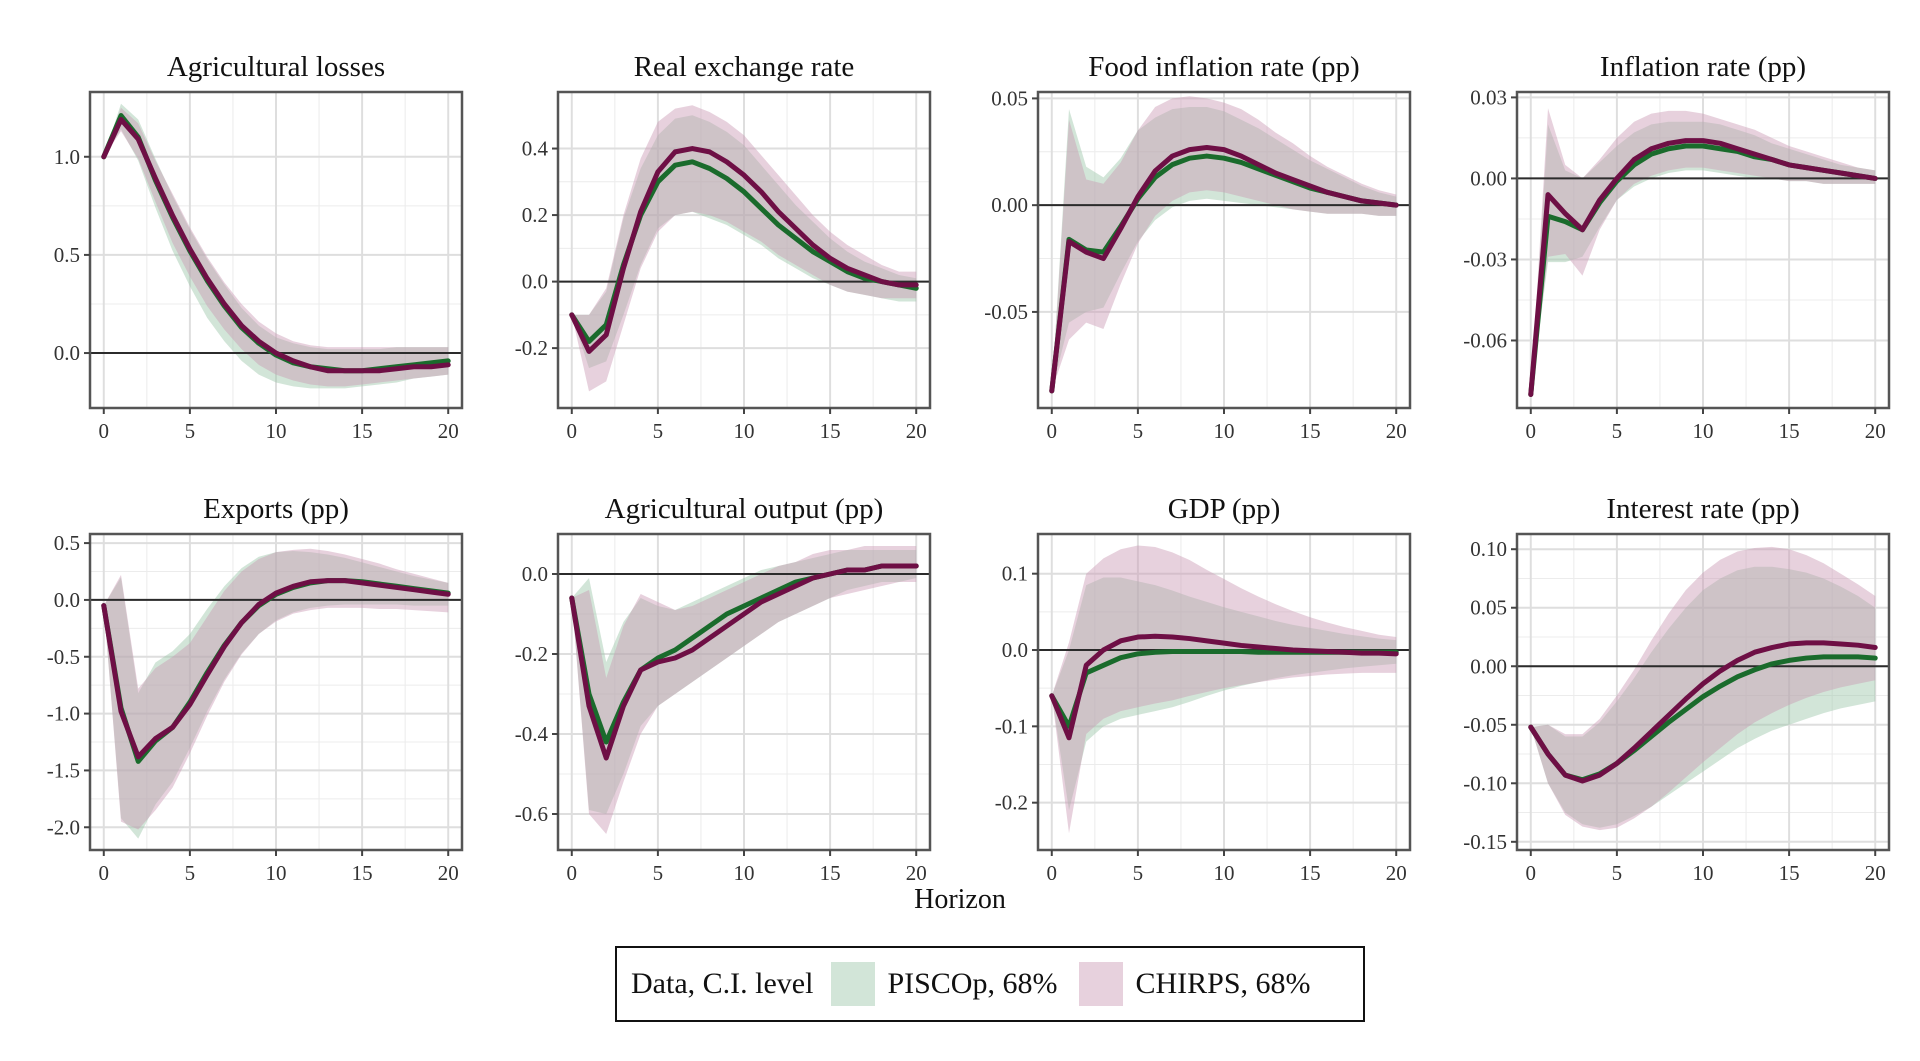  What do you see at coordinates (276, 509) in the screenshot?
I see `panel-title: Exports (pp)` at bounding box center [276, 509].